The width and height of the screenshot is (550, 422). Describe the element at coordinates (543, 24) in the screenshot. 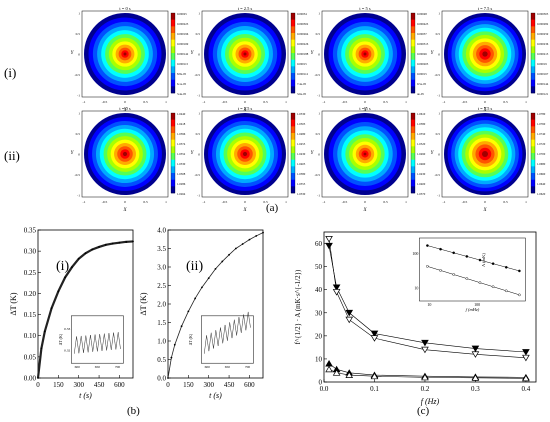

I see `colorbar-tick: 0.000282` at that location.